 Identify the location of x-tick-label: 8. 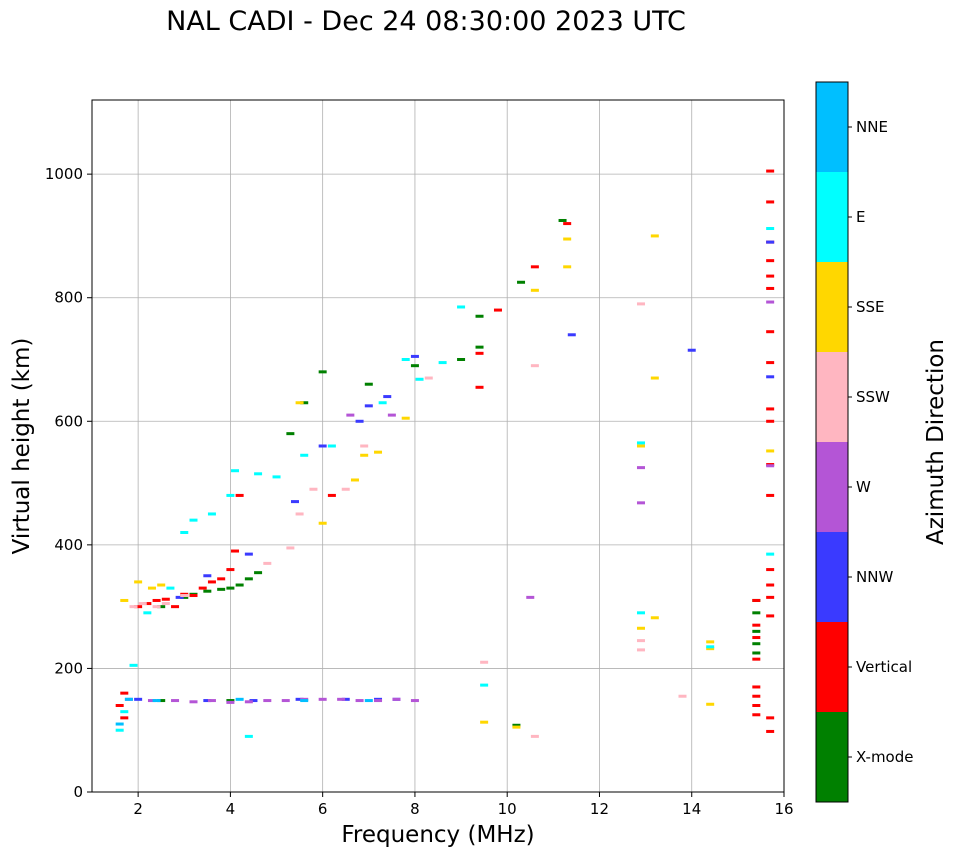
(415, 809).